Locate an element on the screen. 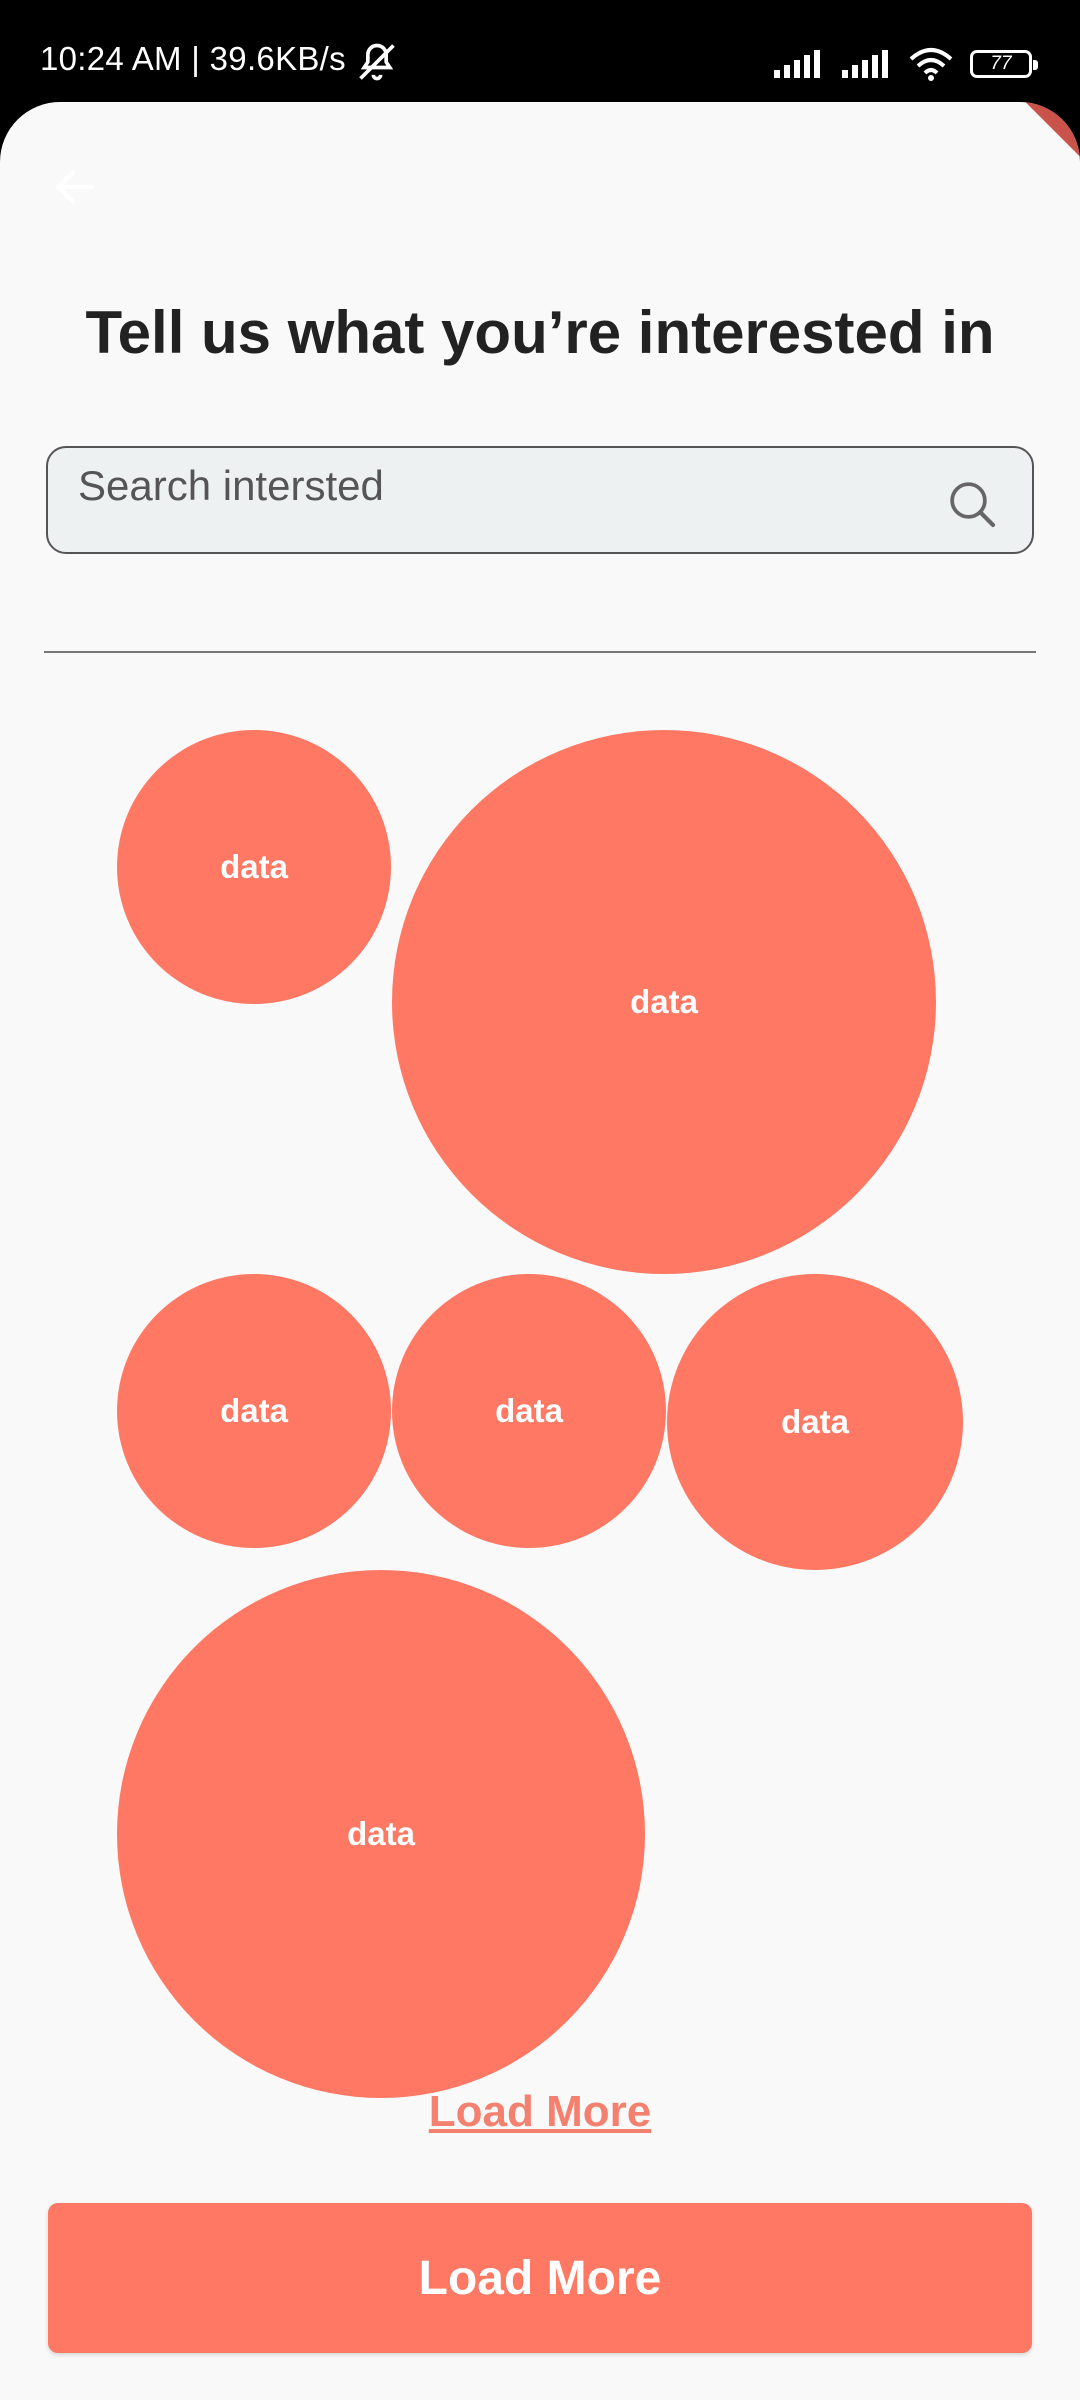 Image resolution: width=1080 pixels, height=2400 pixels. status-icons: 77 is located at coordinates (905, 64).